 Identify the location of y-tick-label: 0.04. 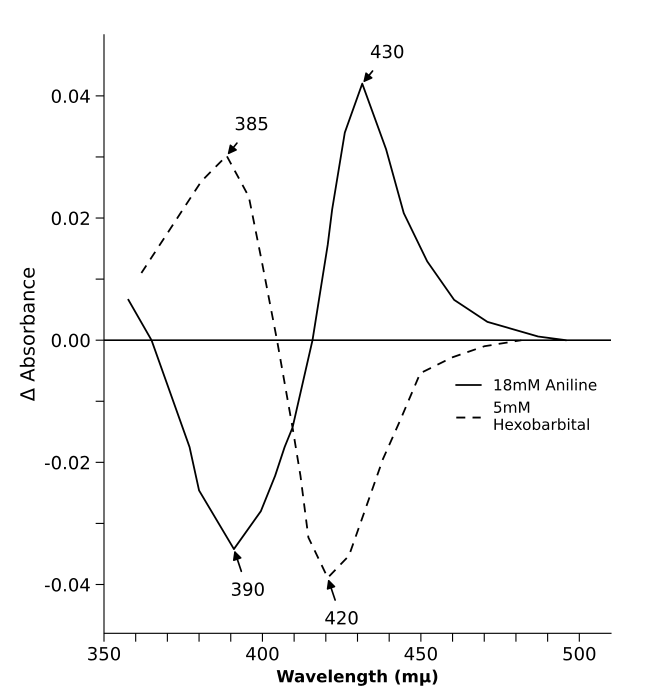
(71, 96).